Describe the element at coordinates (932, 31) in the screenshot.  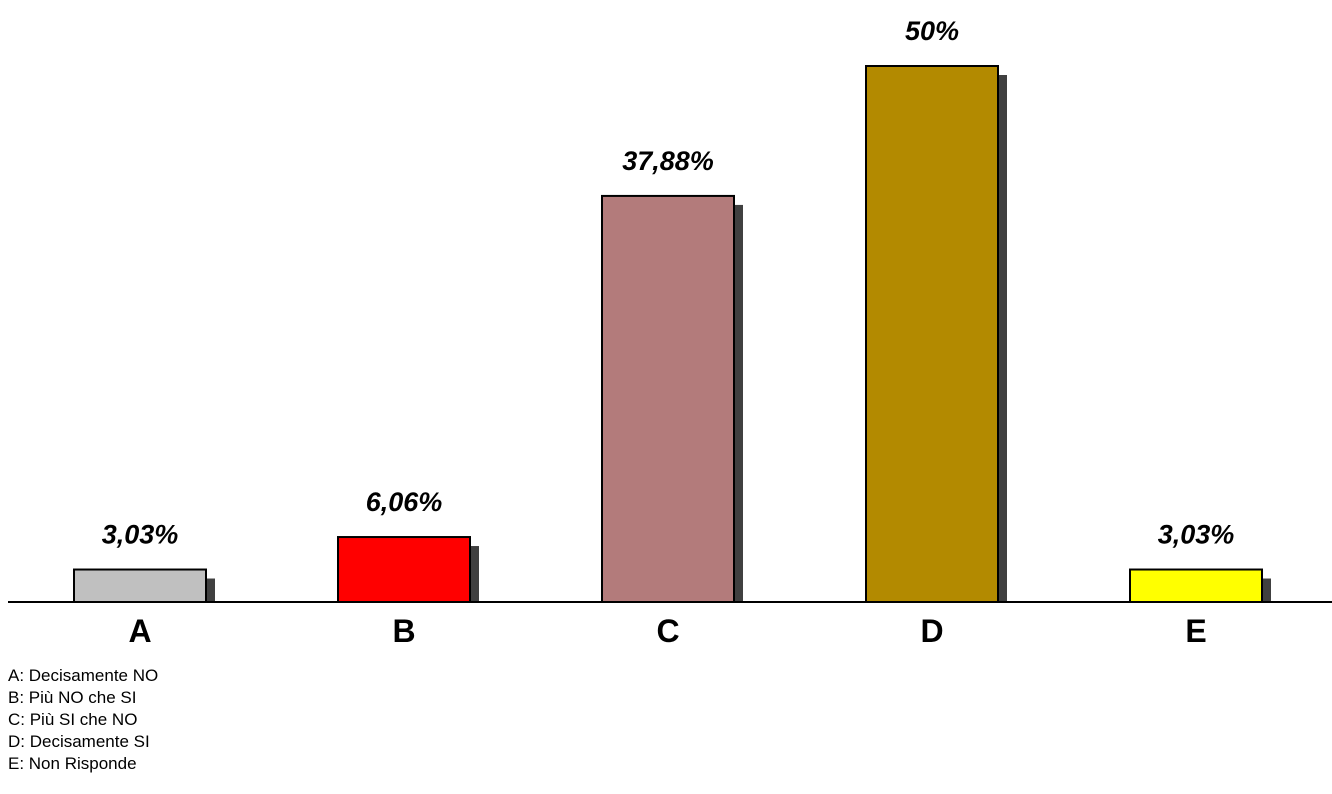
I see `value-label-d: 50%` at that location.